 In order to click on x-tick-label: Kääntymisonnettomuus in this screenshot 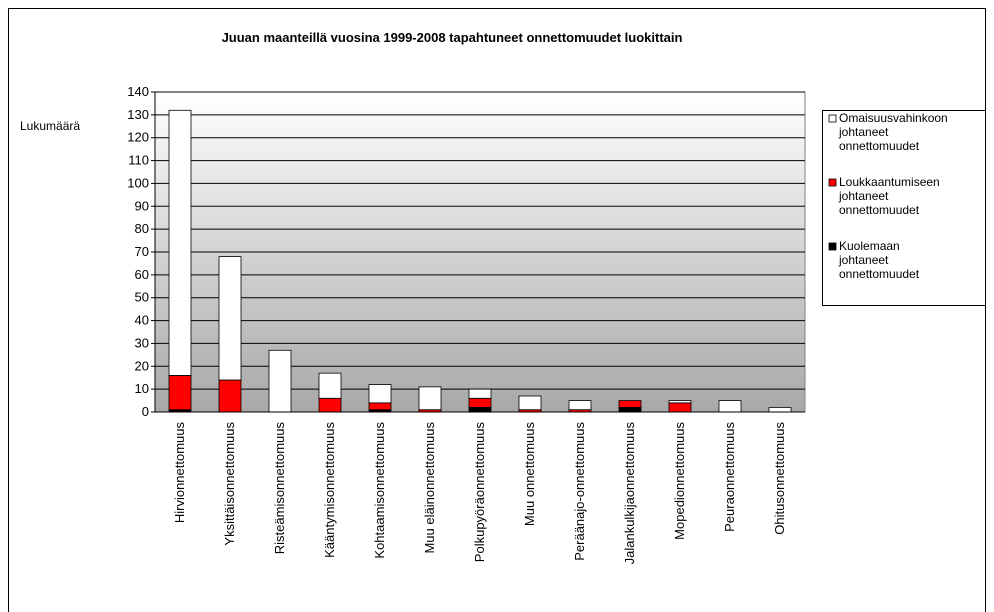, I will do `click(329, 490)`.